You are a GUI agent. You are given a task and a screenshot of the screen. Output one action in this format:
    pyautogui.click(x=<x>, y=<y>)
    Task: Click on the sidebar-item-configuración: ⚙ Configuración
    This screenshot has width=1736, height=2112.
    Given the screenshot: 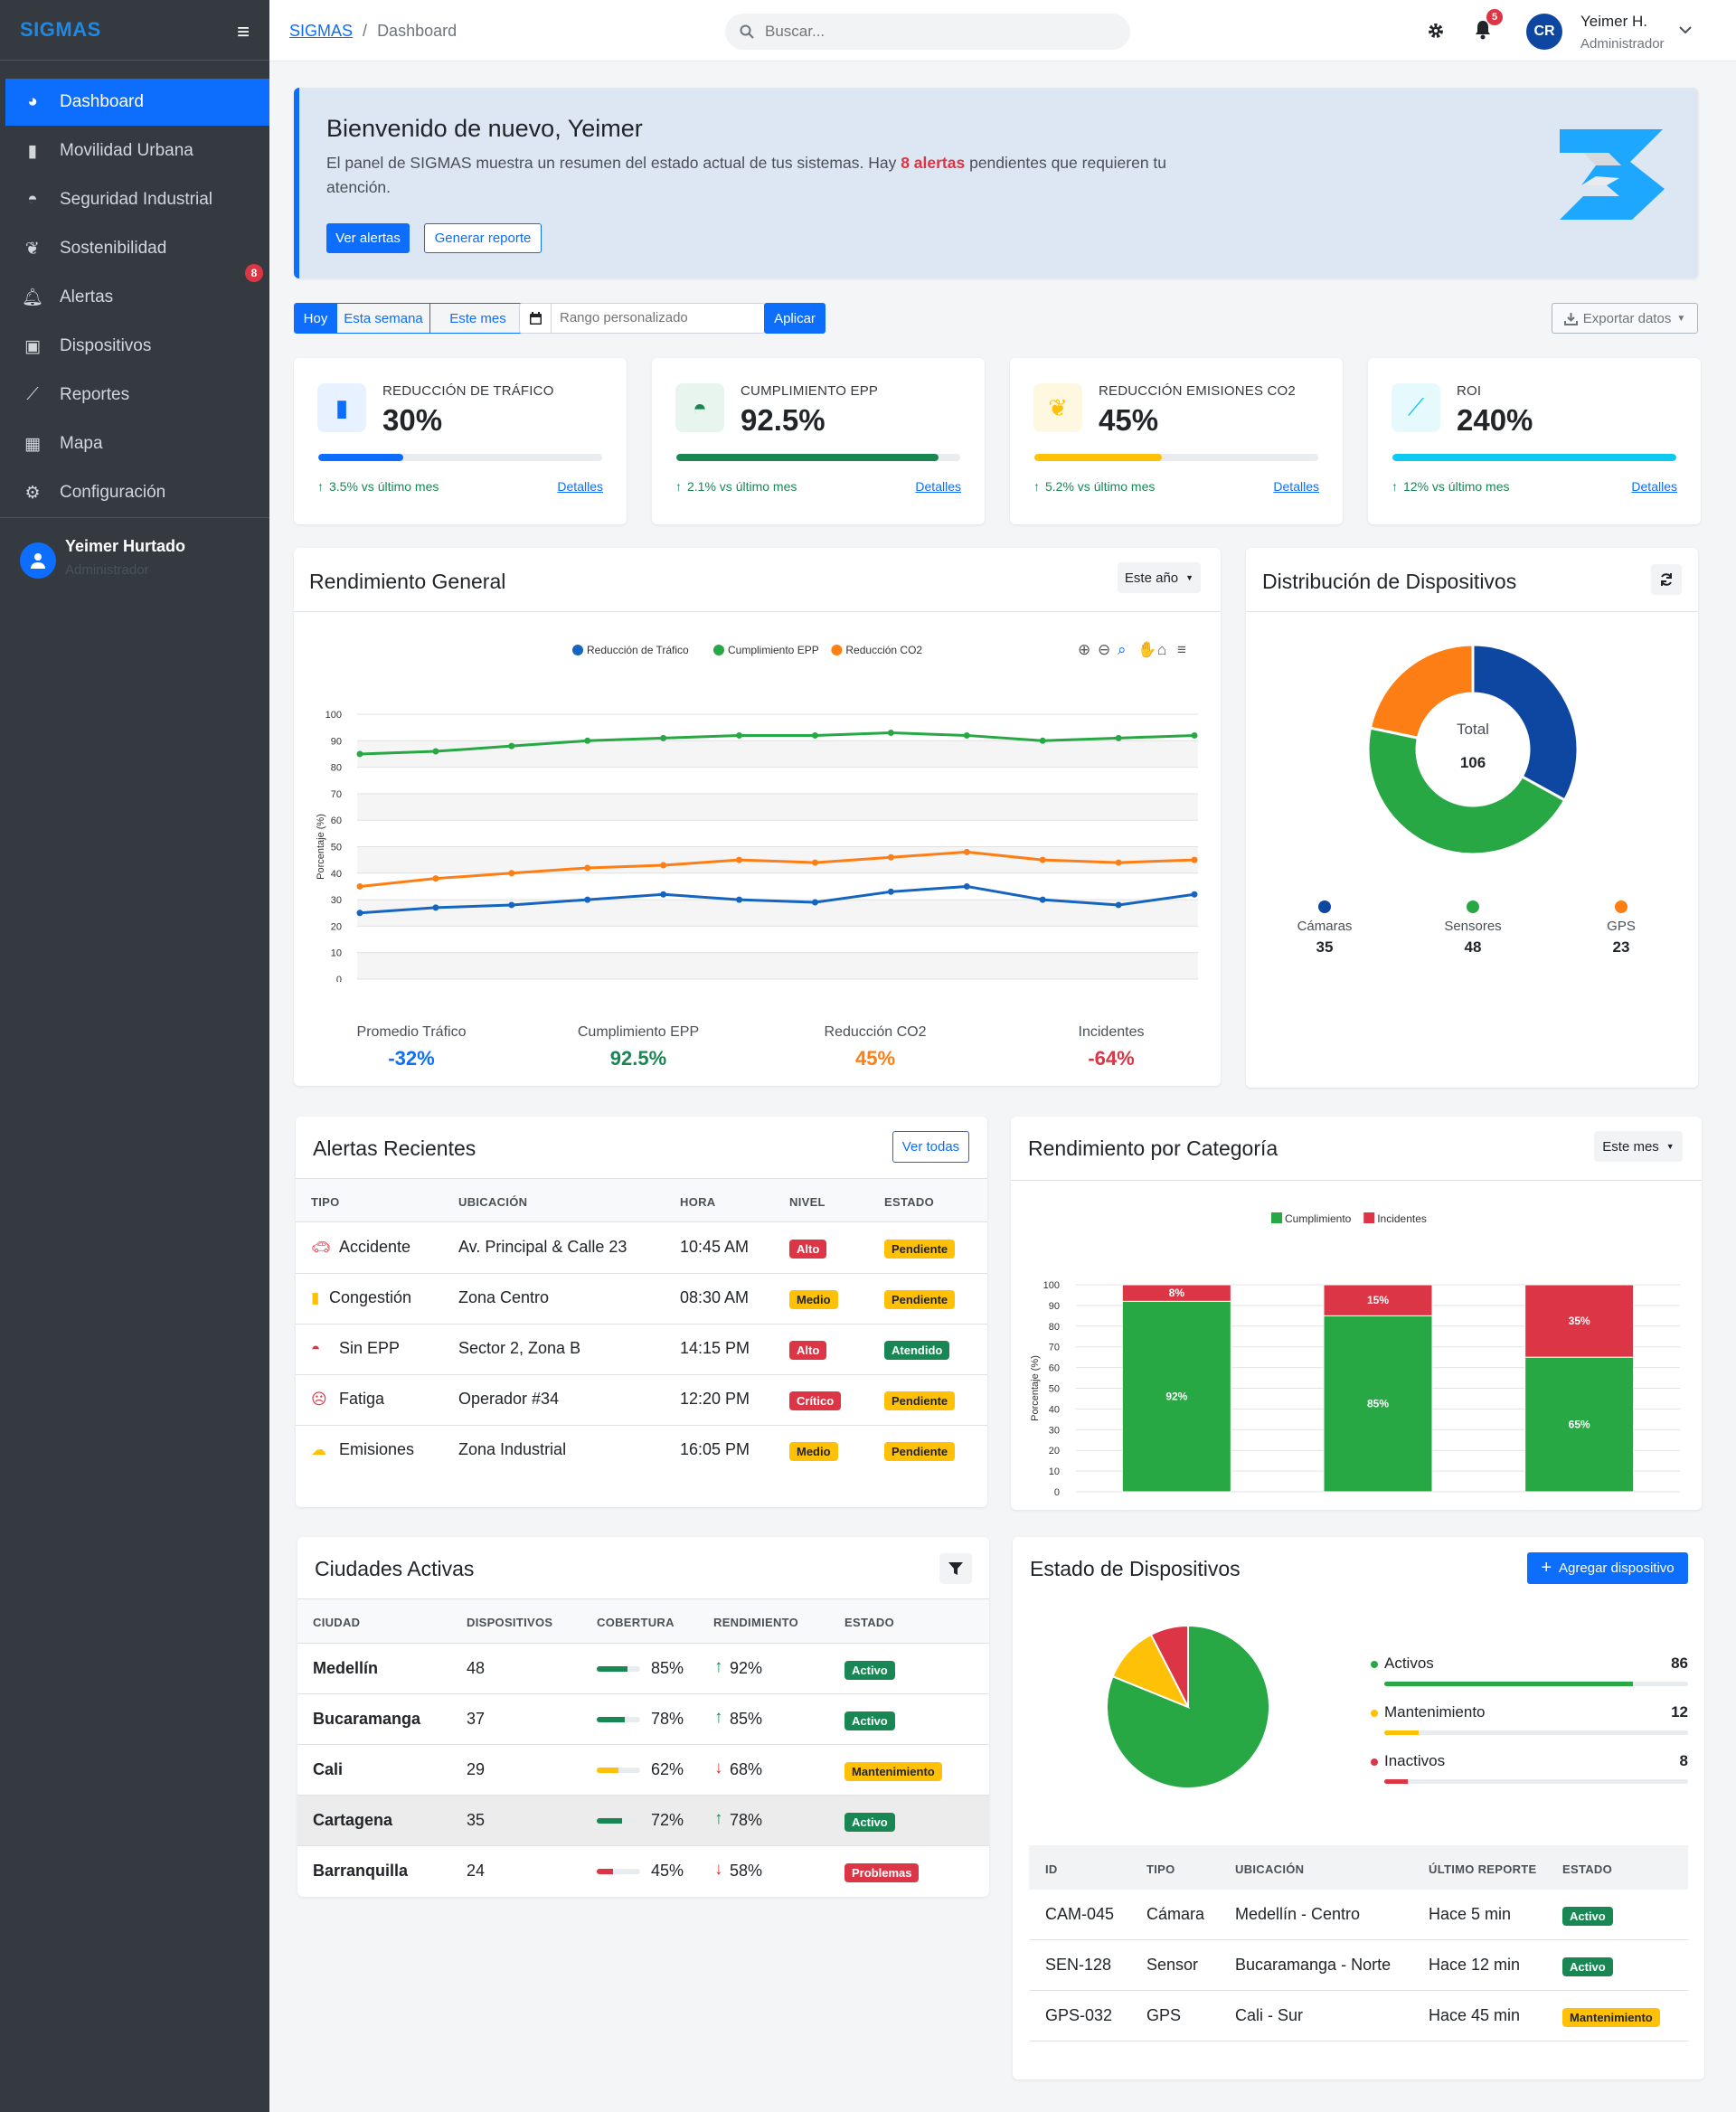 What is the action you would take?
    pyautogui.click(x=137, y=492)
    